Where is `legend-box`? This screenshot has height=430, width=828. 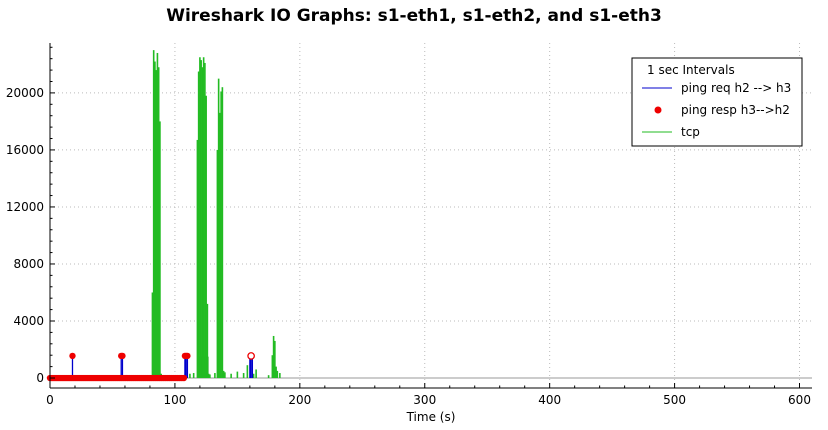 legend-box is located at coordinates (717, 102).